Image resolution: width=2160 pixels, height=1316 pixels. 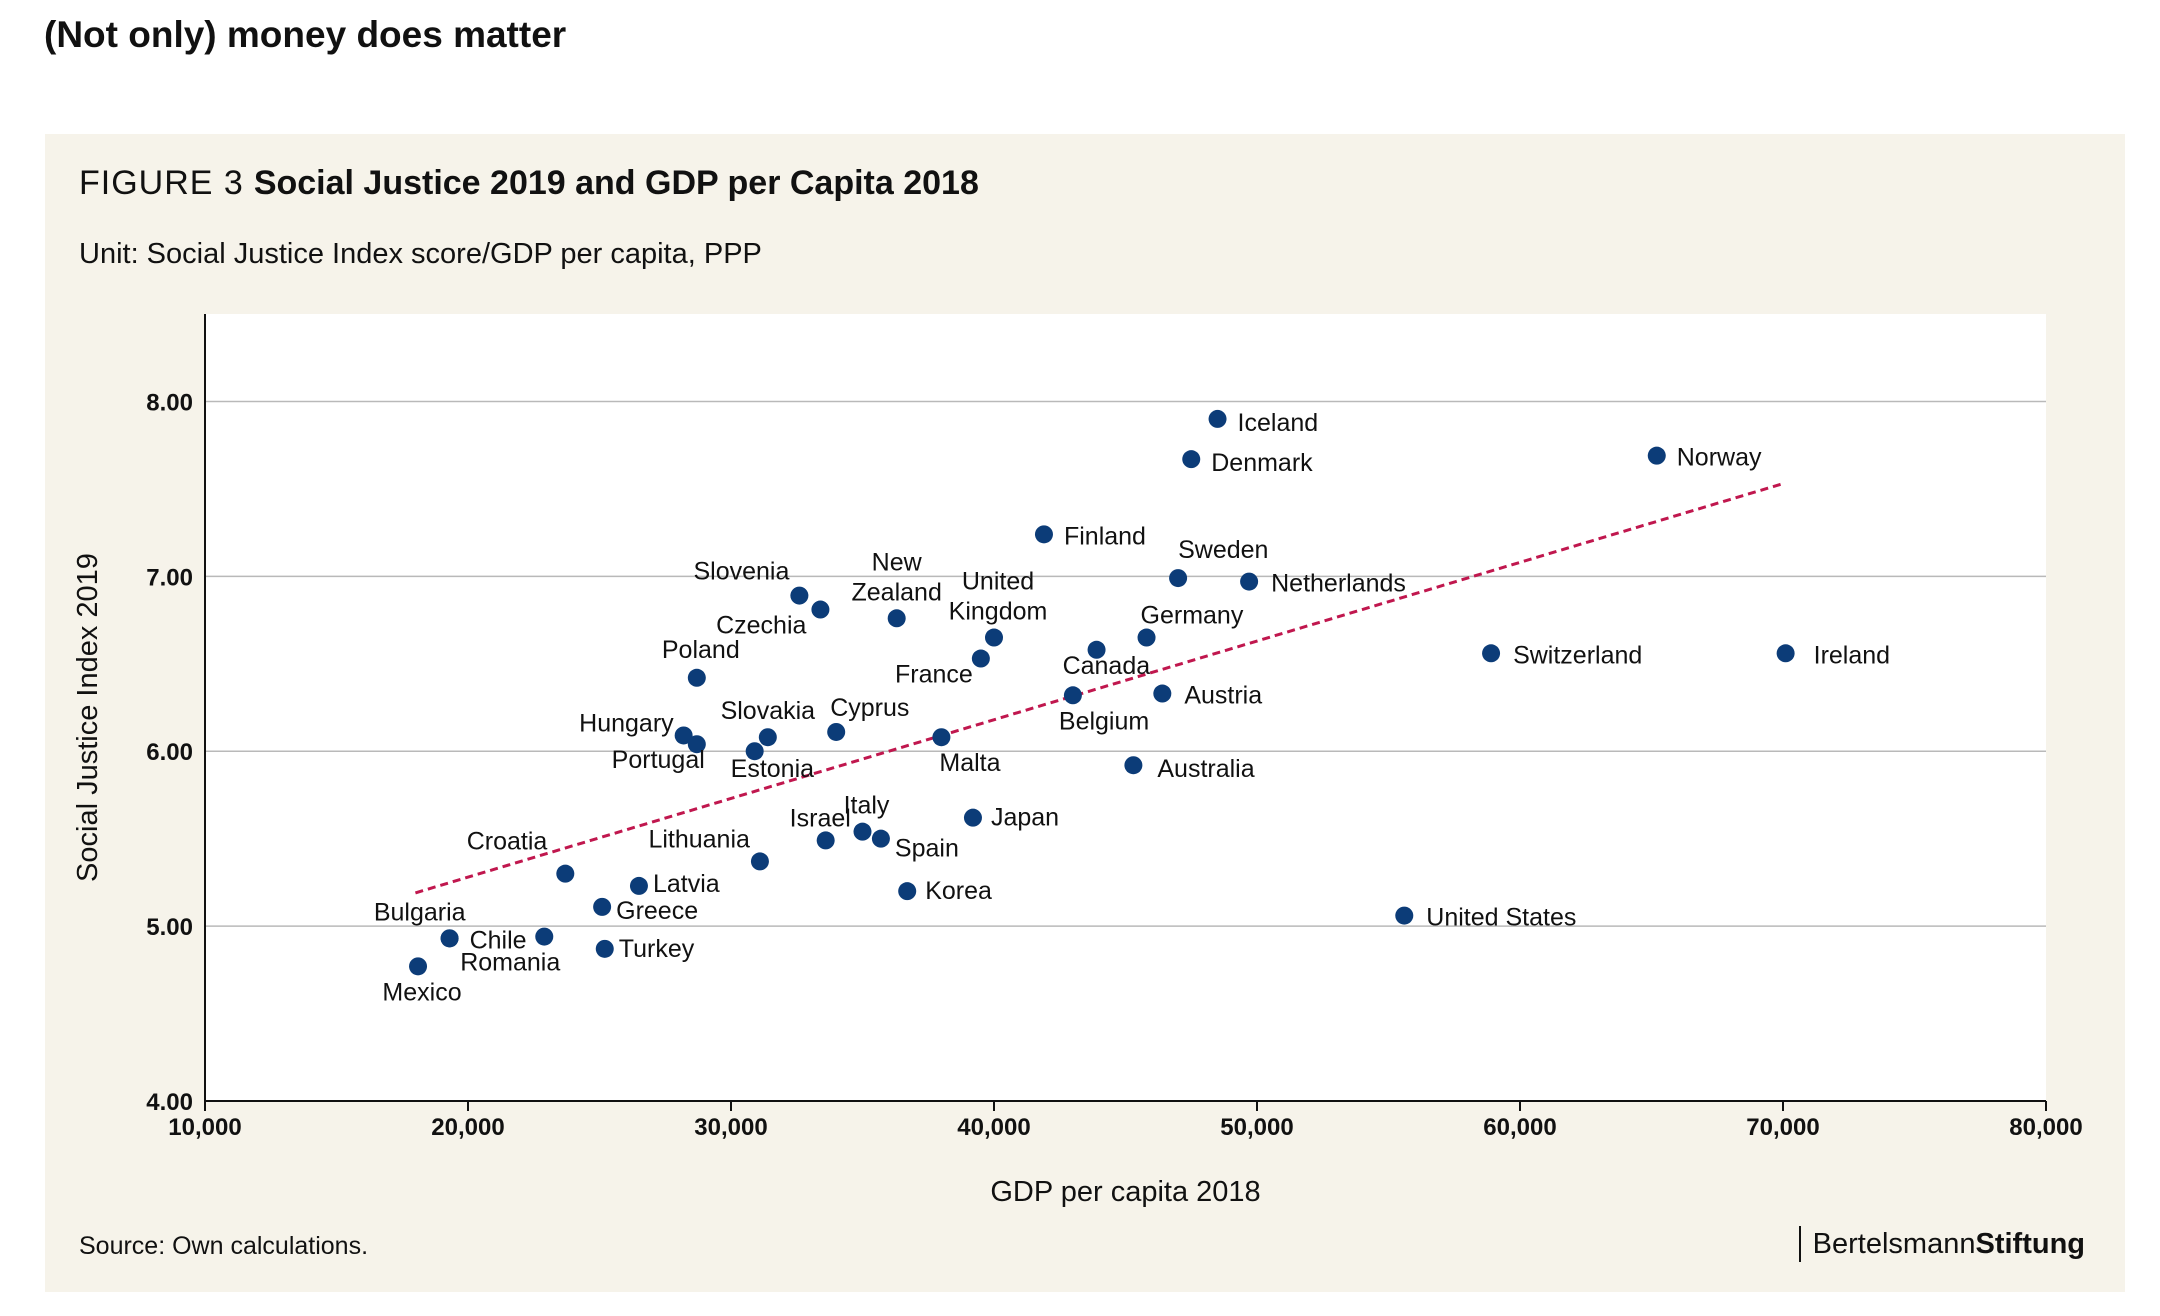 What do you see at coordinates (1256, 1127) in the screenshot?
I see `x-tick-label: 50,000` at bounding box center [1256, 1127].